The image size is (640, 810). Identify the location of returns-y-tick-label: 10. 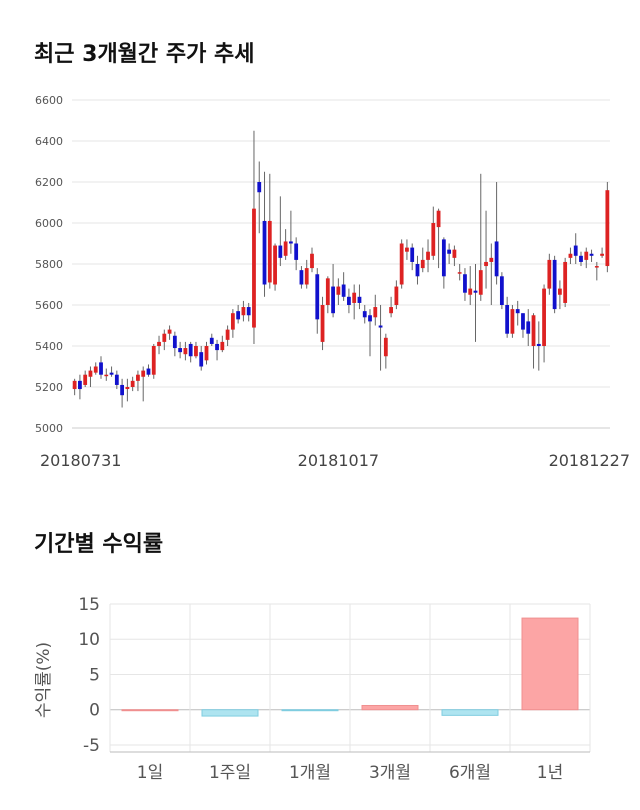
(89, 640).